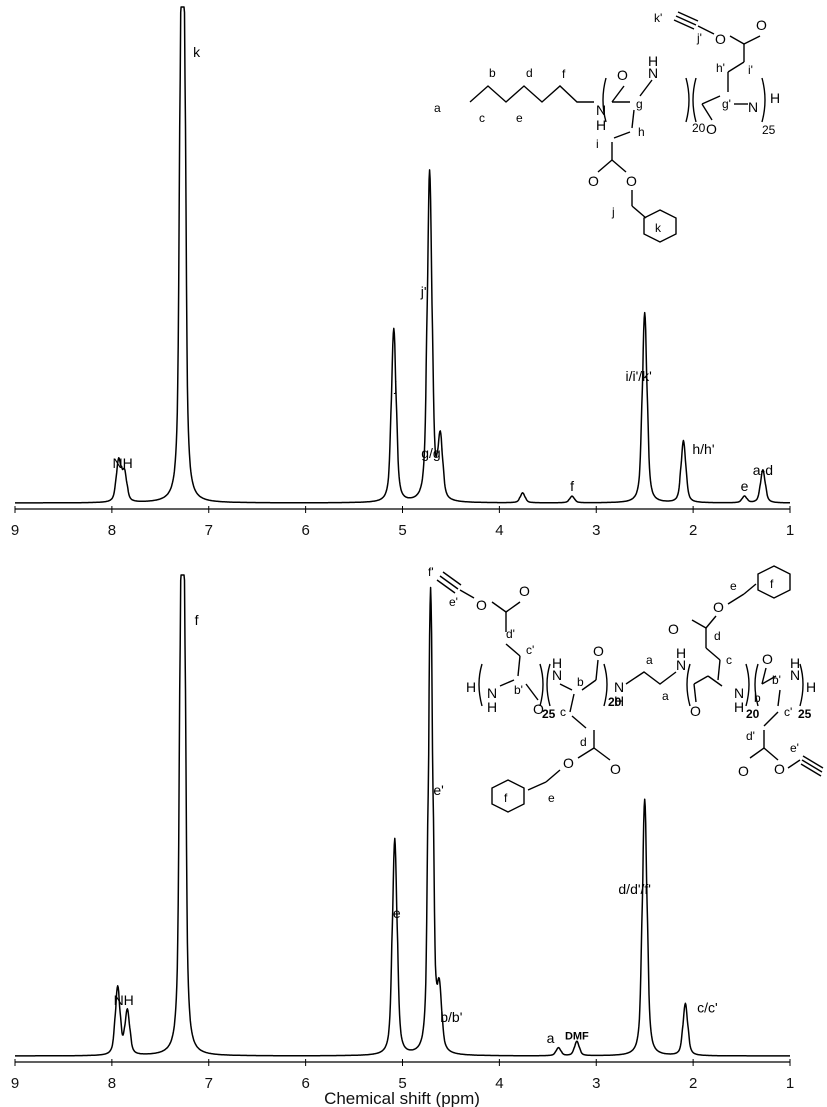 The width and height of the screenshot is (827, 1107). What do you see at coordinates (586, 753) in the screenshot?
I see `bond-b14` at bounding box center [586, 753].